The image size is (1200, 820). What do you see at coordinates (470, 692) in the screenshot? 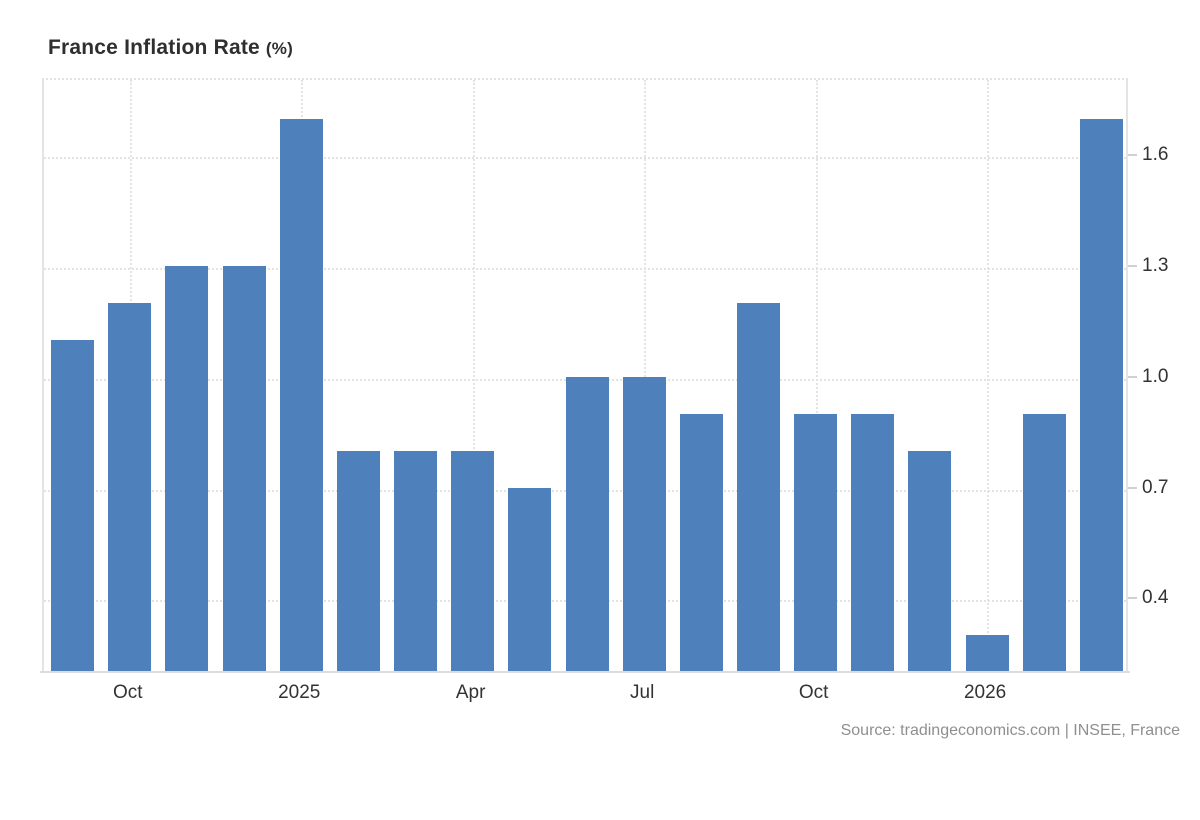
I see `x-tick-label-apr-7: Apr` at bounding box center [470, 692].